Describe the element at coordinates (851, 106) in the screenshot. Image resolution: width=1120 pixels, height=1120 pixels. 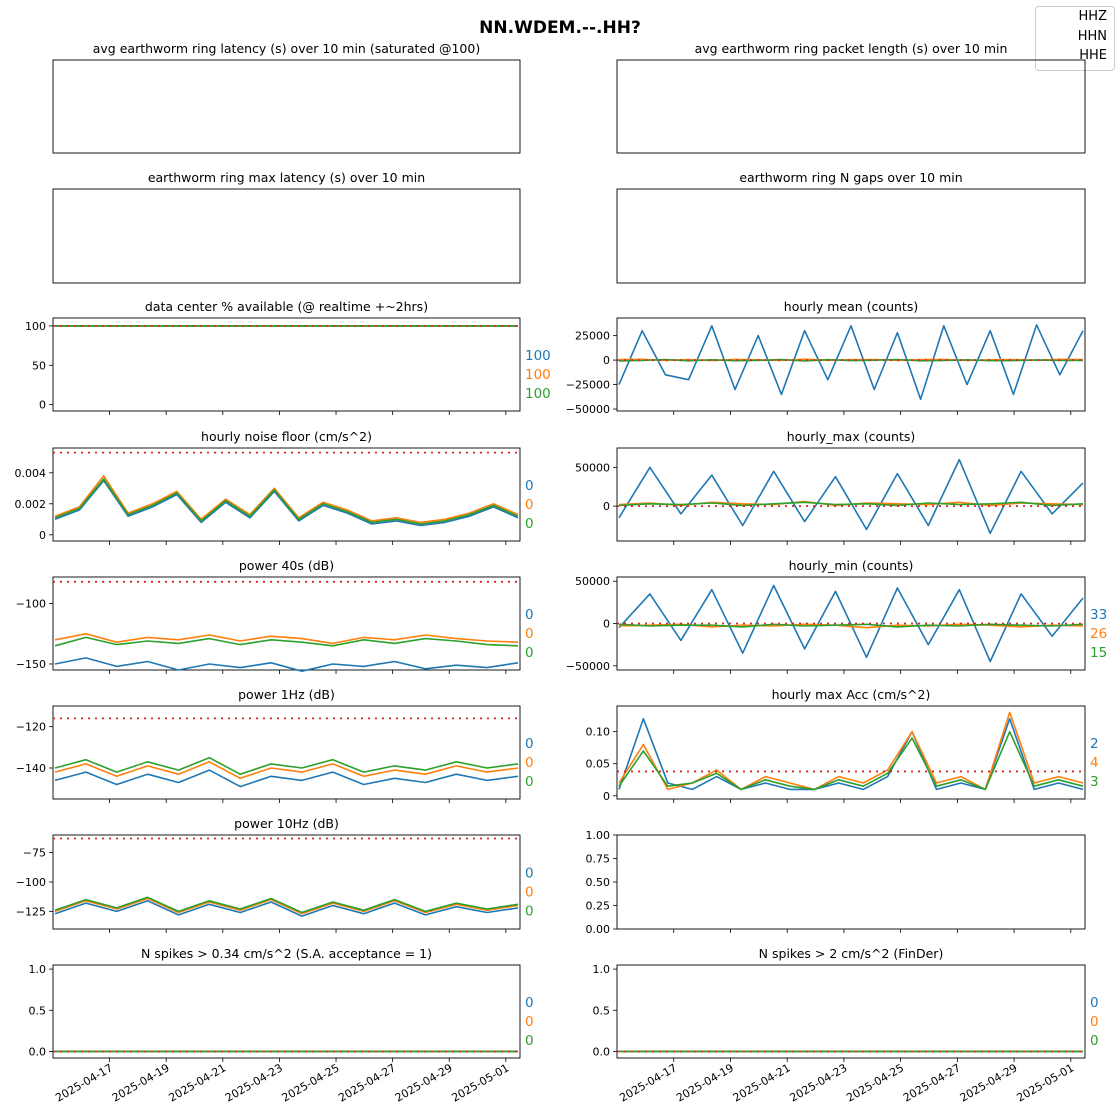
I see `packet-length-frame` at that location.